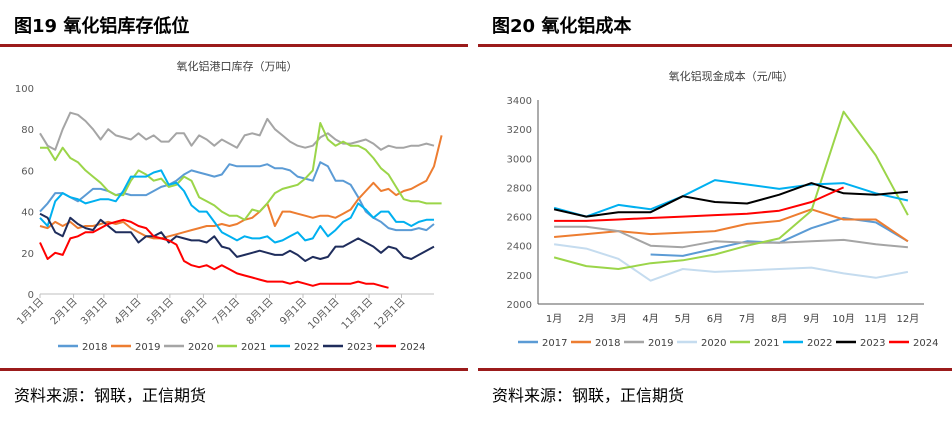  What do you see at coordinates (554, 343) in the screenshot?
I see `legend-label: 2017` at bounding box center [554, 343].